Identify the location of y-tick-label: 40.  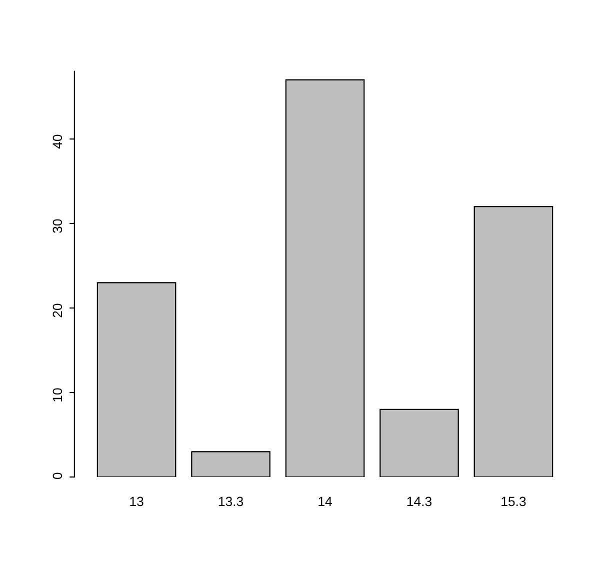
(57, 141).